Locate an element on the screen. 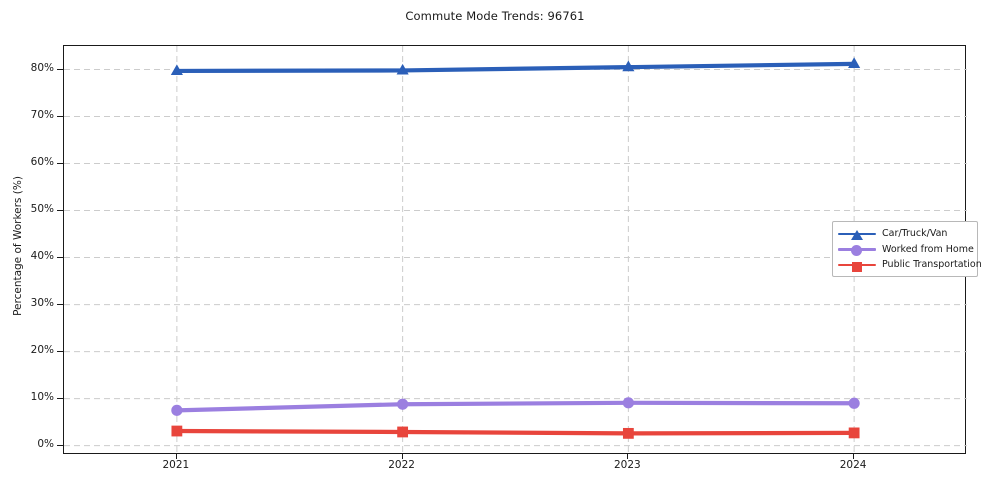 The width and height of the screenshot is (990, 490). y-tick-label: 40% is located at coordinates (42, 255).